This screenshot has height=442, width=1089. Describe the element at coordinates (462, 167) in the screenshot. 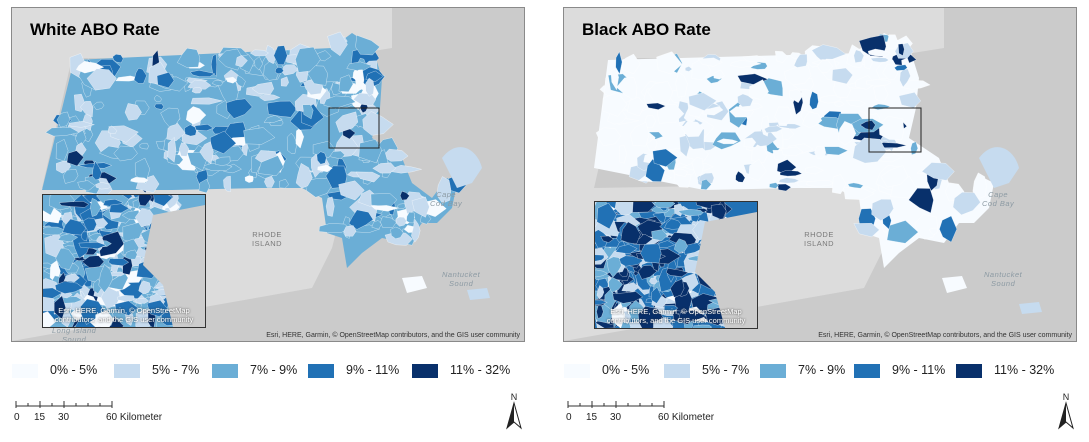

I see `cape-cod-tip` at that location.